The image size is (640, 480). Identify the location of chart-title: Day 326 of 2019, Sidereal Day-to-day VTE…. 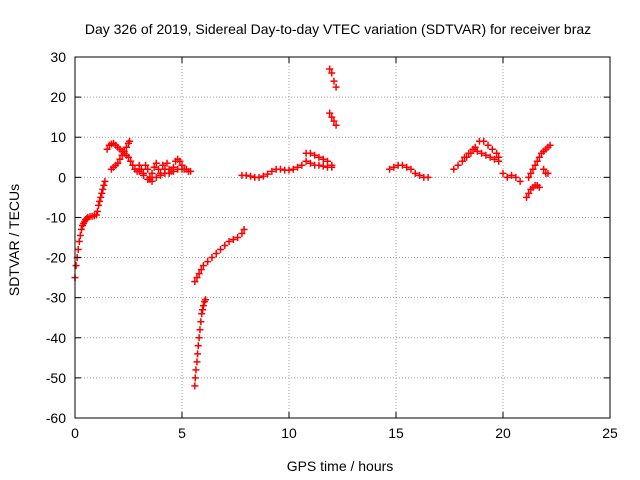
(338, 29).